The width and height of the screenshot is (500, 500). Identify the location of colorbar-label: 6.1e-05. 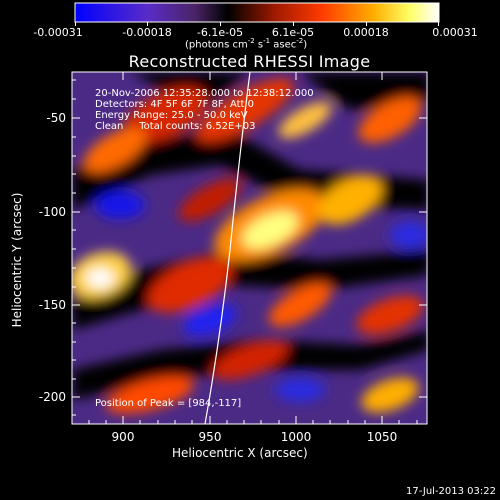
(293, 32).